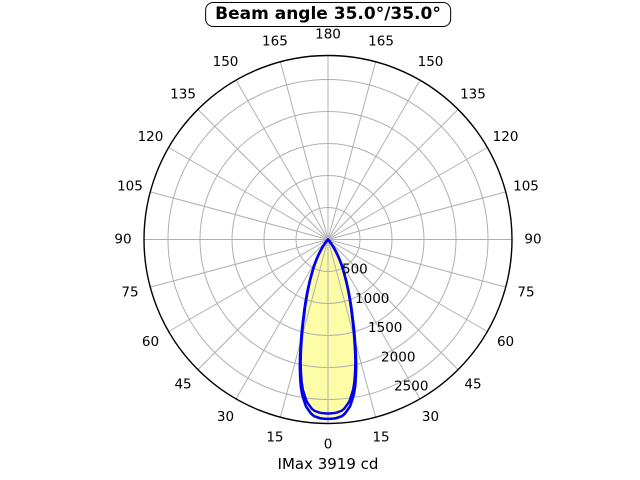 The image size is (640, 480). I want to click on radial-gridline, so click(328, 239).